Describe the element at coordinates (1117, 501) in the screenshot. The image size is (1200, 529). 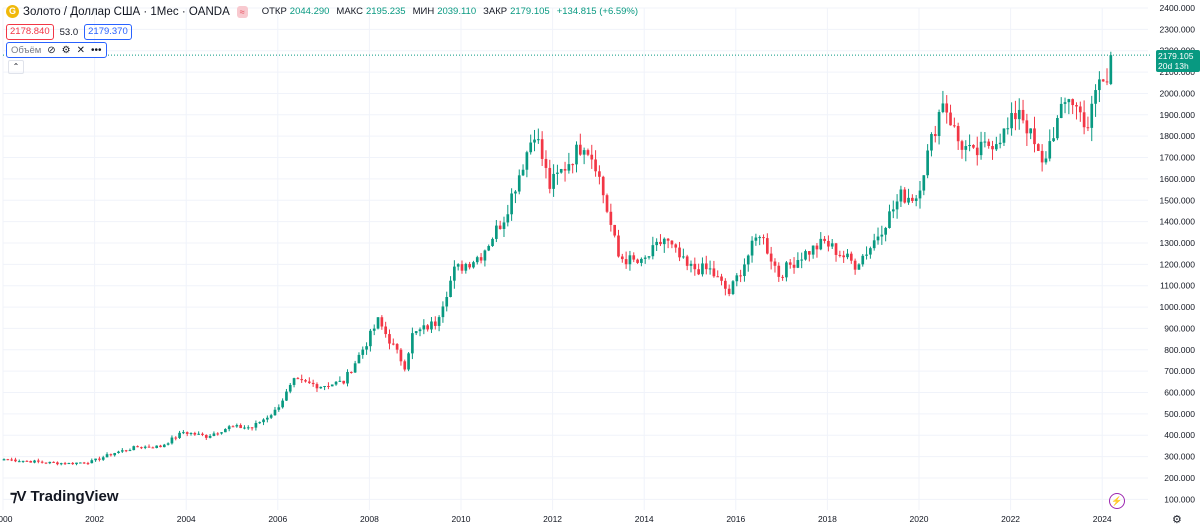
I see `lightning-icon: ⚡` at that location.